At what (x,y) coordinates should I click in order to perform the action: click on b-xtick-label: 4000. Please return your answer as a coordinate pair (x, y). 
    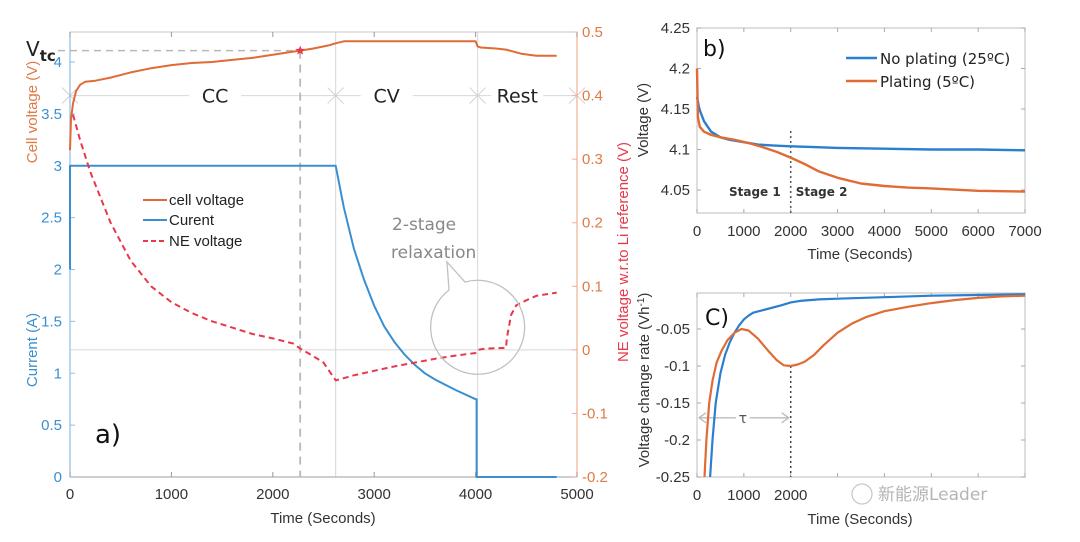
    Looking at the image, I should click on (884, 231).